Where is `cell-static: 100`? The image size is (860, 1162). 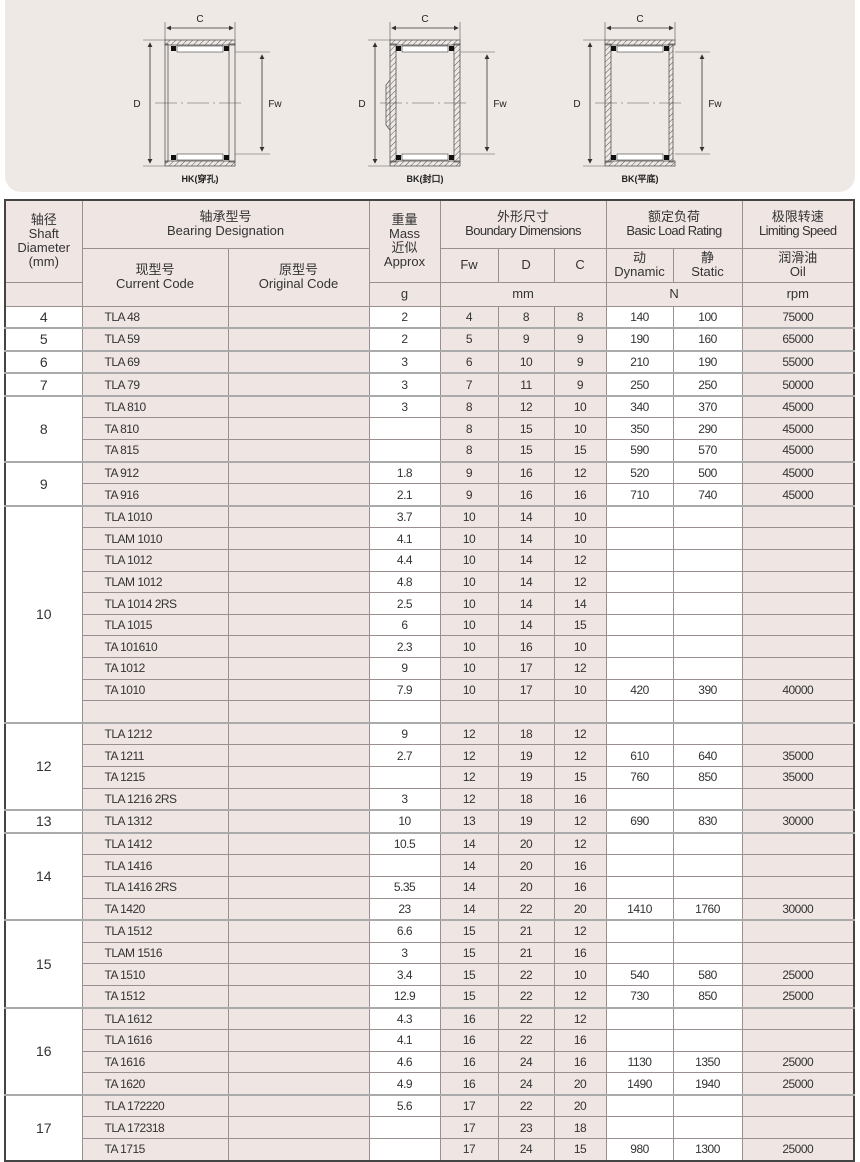 cell-static: 100 is located at coordinates (707, 317).